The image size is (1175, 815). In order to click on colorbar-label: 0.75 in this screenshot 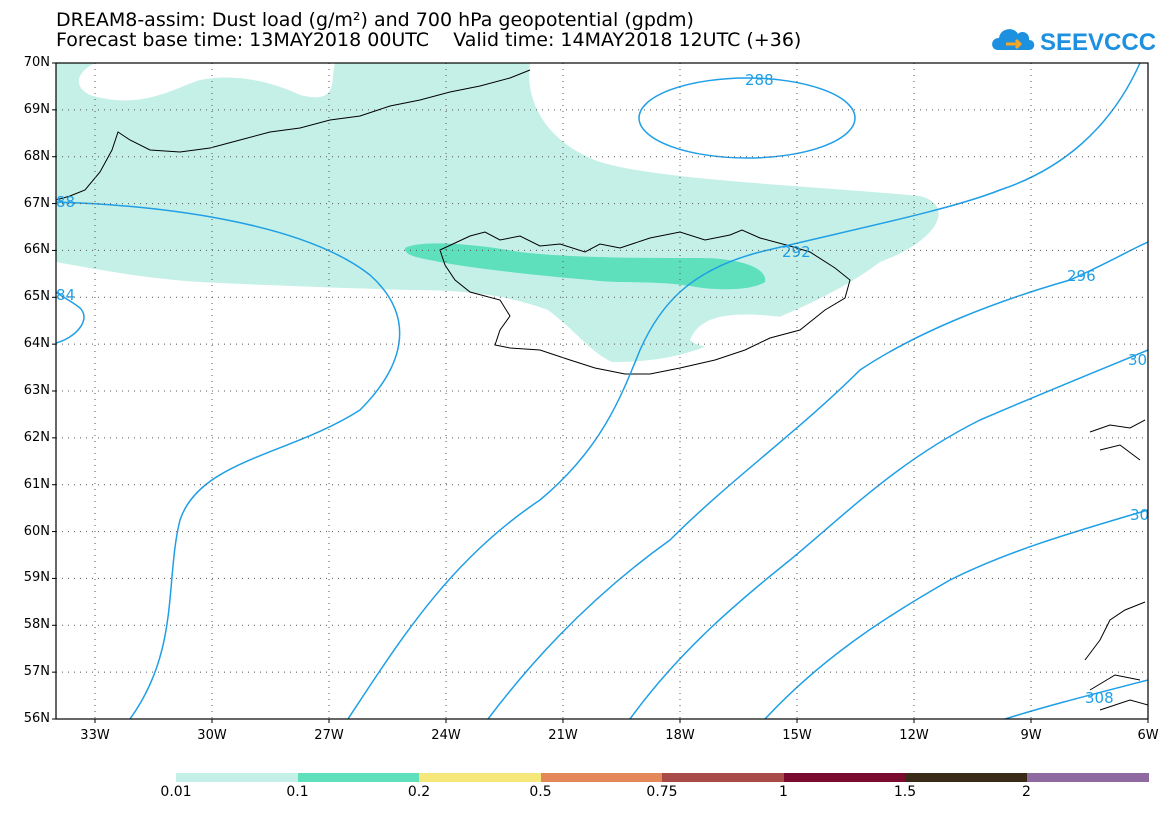, I will do `click(662, 792)`.